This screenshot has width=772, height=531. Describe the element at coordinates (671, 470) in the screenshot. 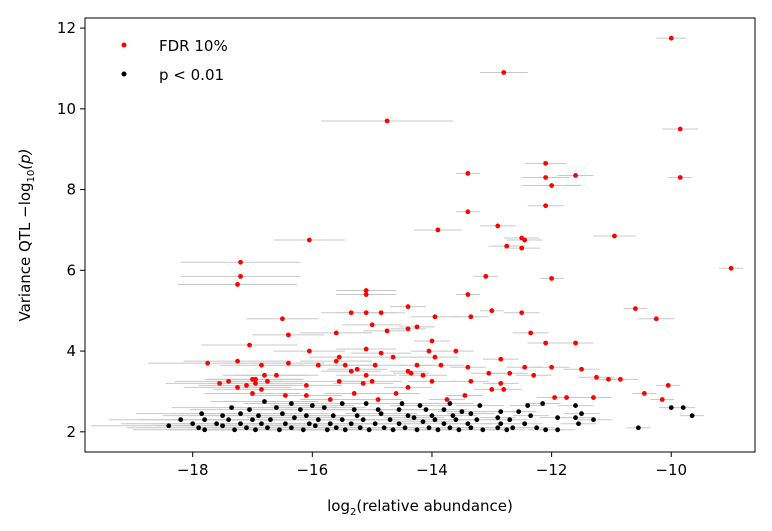

I see `x-tick-label: −10` at that location.